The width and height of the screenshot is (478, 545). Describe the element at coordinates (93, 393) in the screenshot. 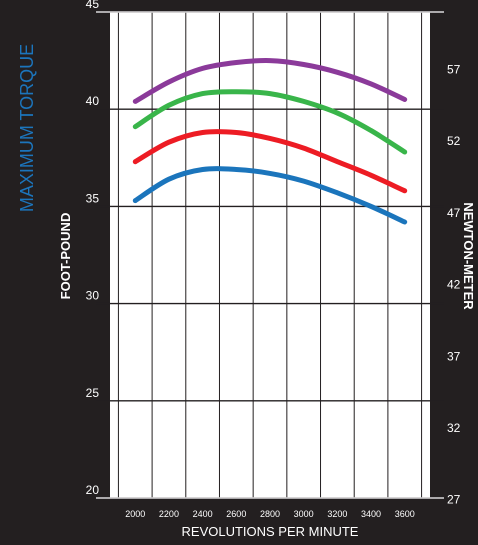

I see `y-tick-label: 25` at that location.